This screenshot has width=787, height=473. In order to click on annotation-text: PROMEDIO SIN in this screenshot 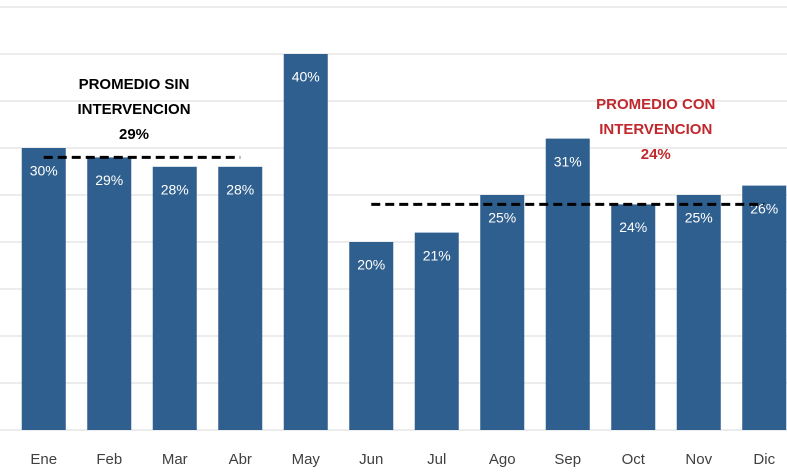, I will do `click(134, 84)`.